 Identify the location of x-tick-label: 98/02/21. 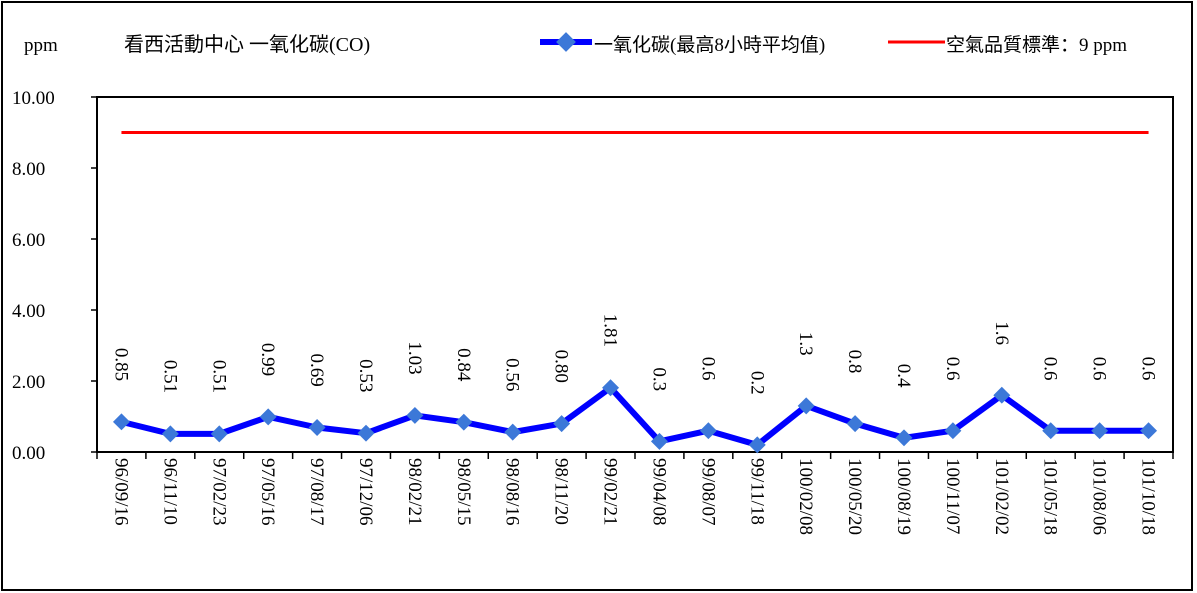
(414, 492).